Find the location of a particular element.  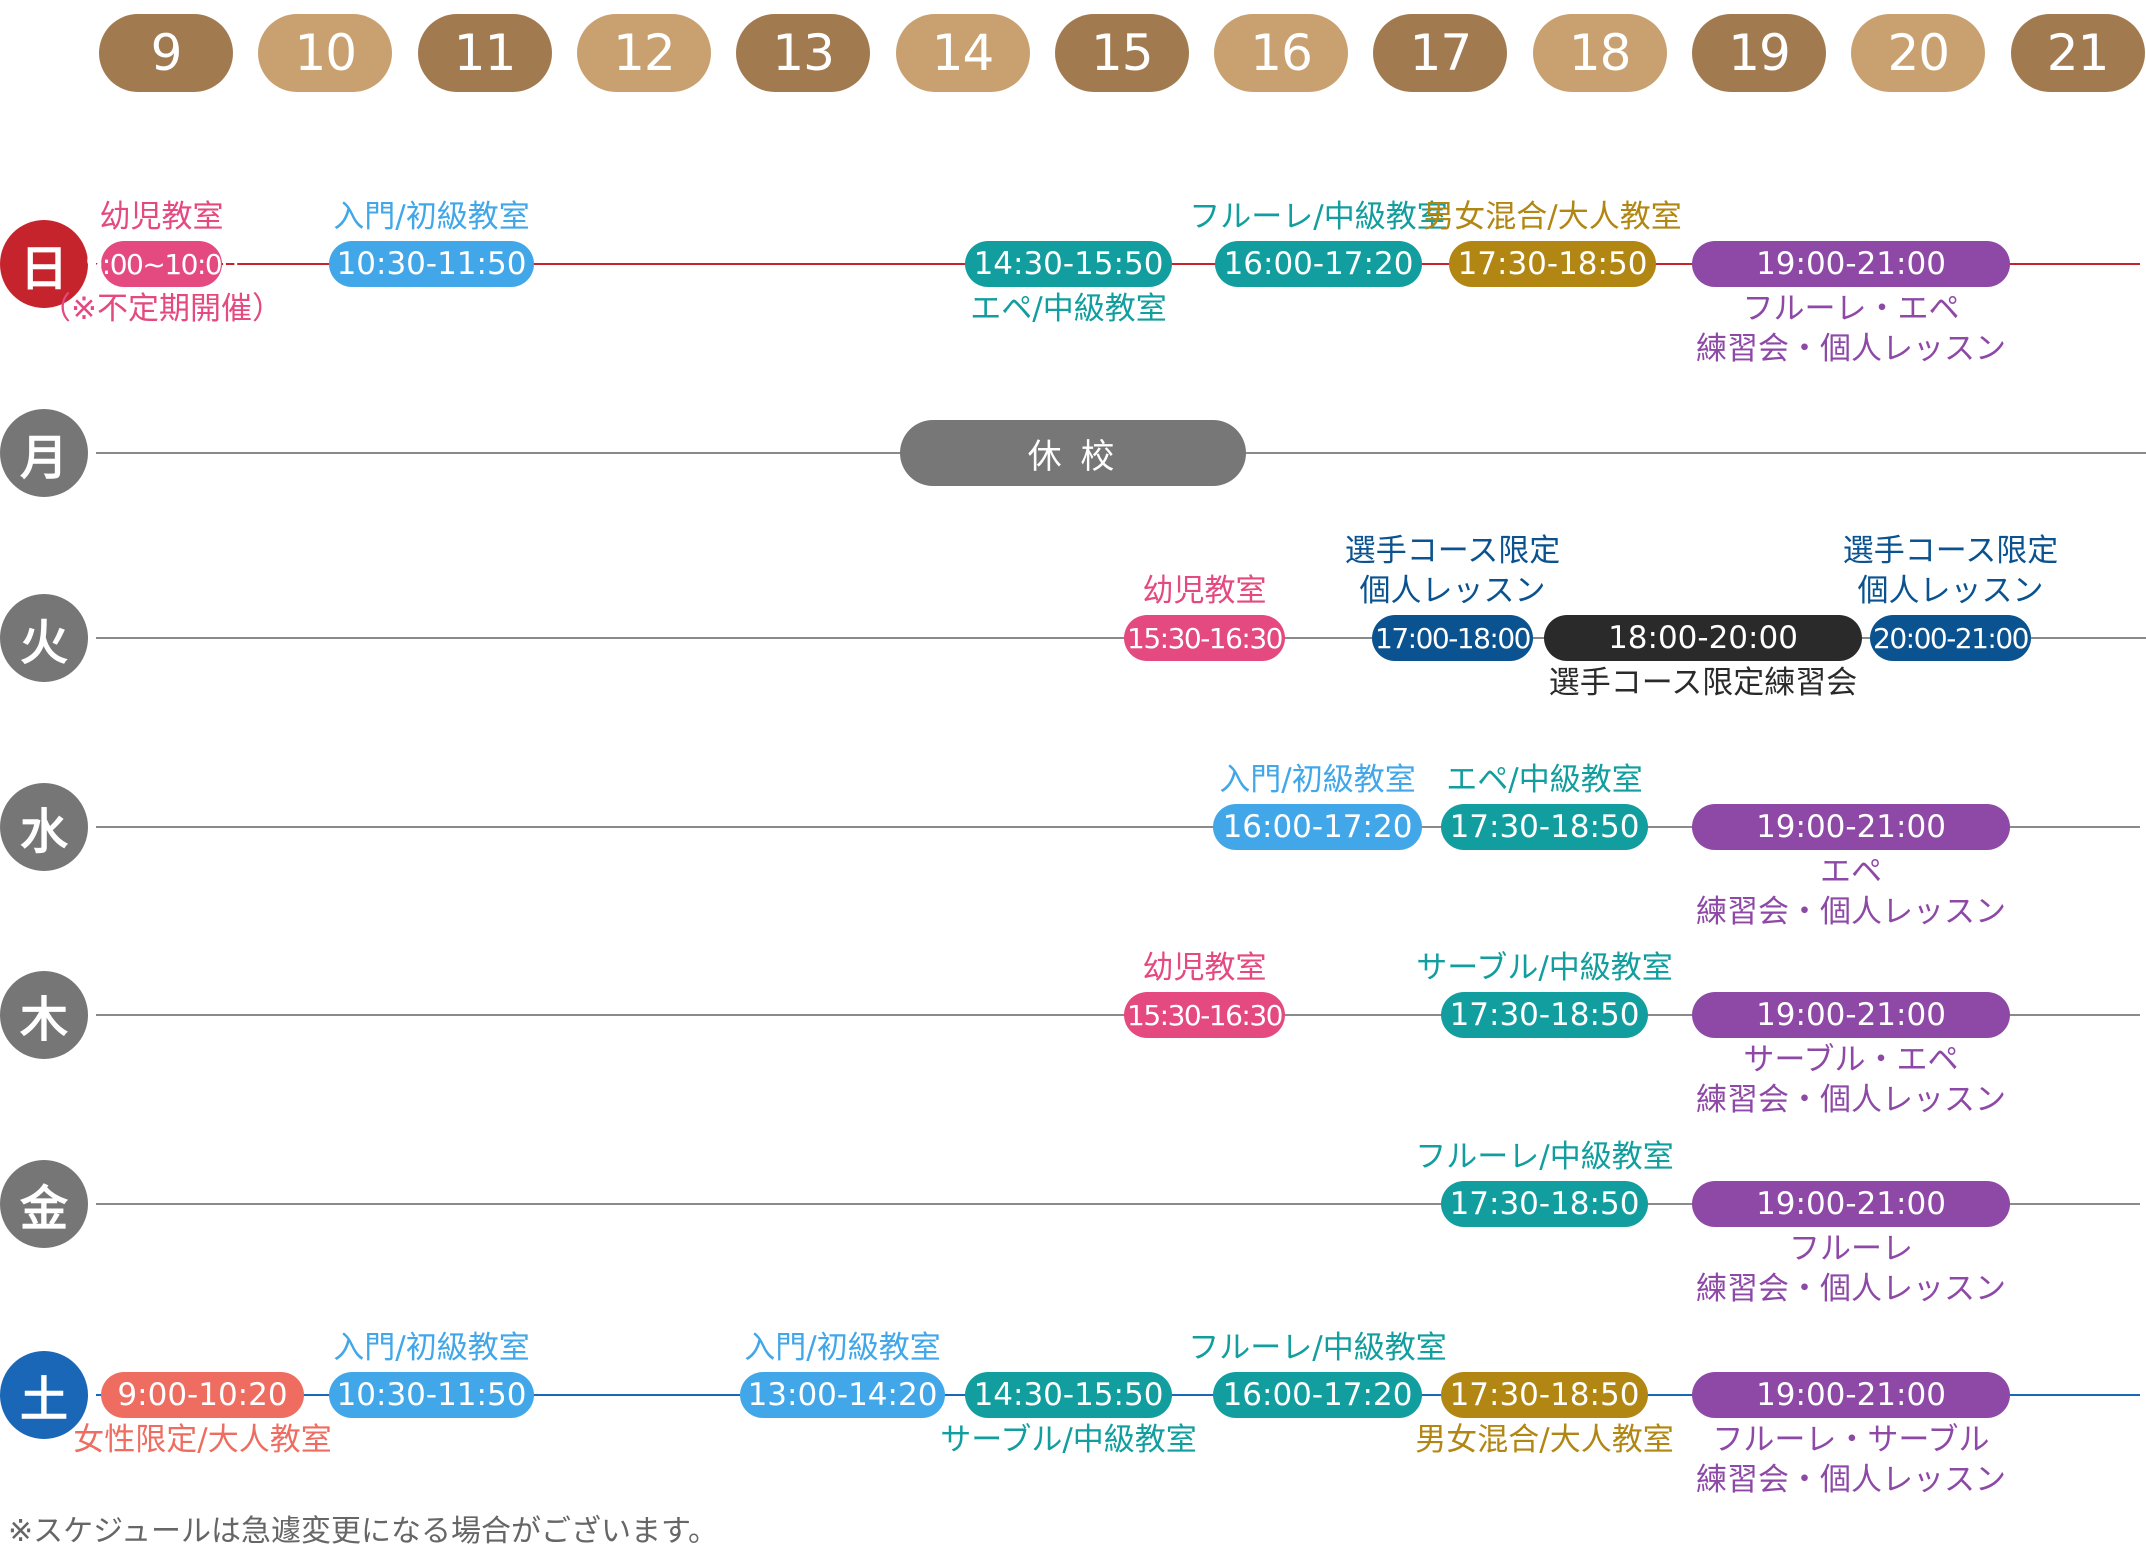

class-label-below-thu-2: サーブル・エペ練習会・個人レッスン is located at coordinates (1851, 1080).